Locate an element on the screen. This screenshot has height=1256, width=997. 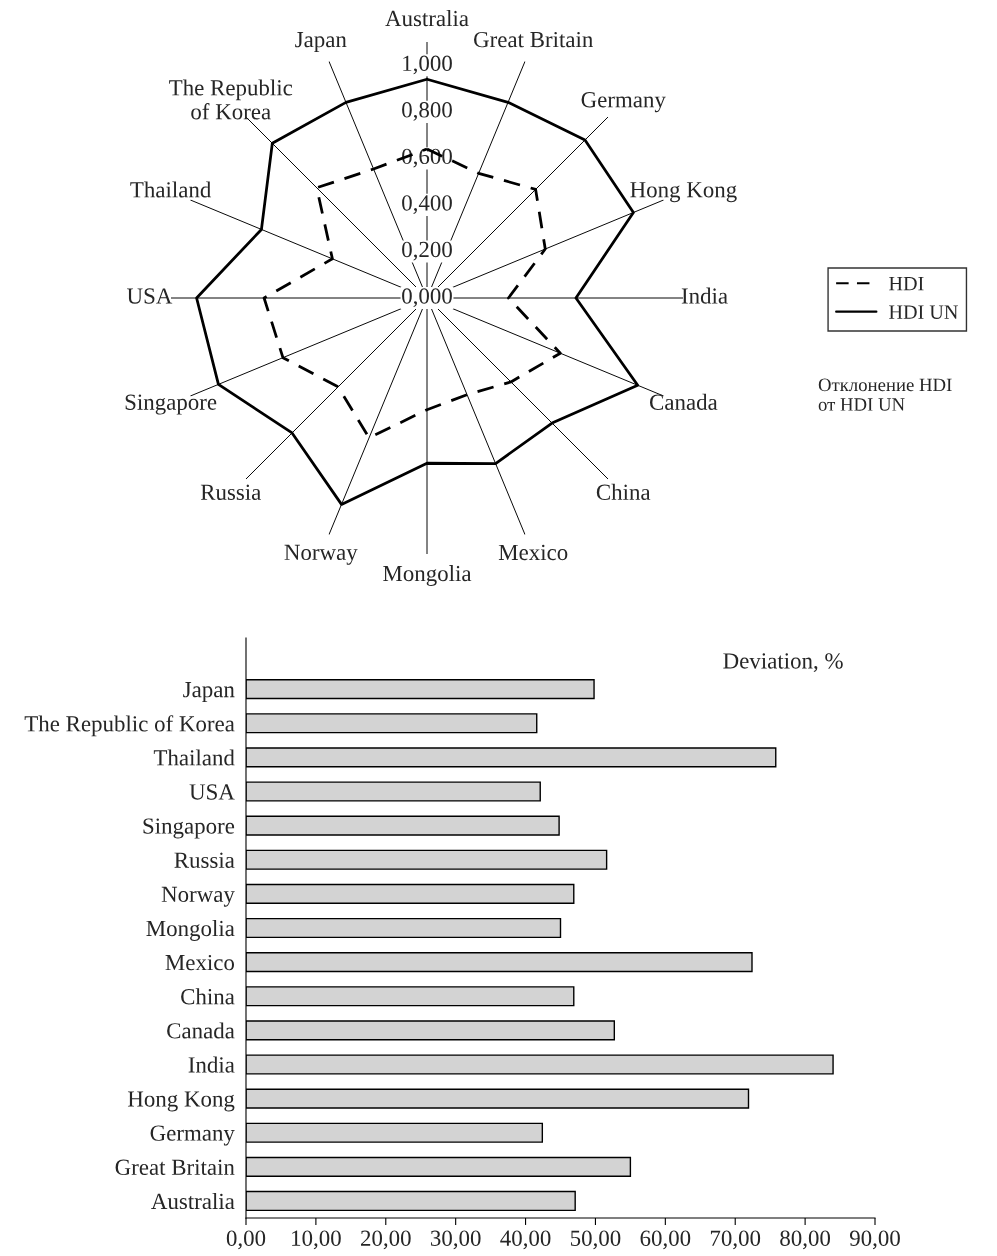
y-tick-label: India is located at coordinates (211, 1064).